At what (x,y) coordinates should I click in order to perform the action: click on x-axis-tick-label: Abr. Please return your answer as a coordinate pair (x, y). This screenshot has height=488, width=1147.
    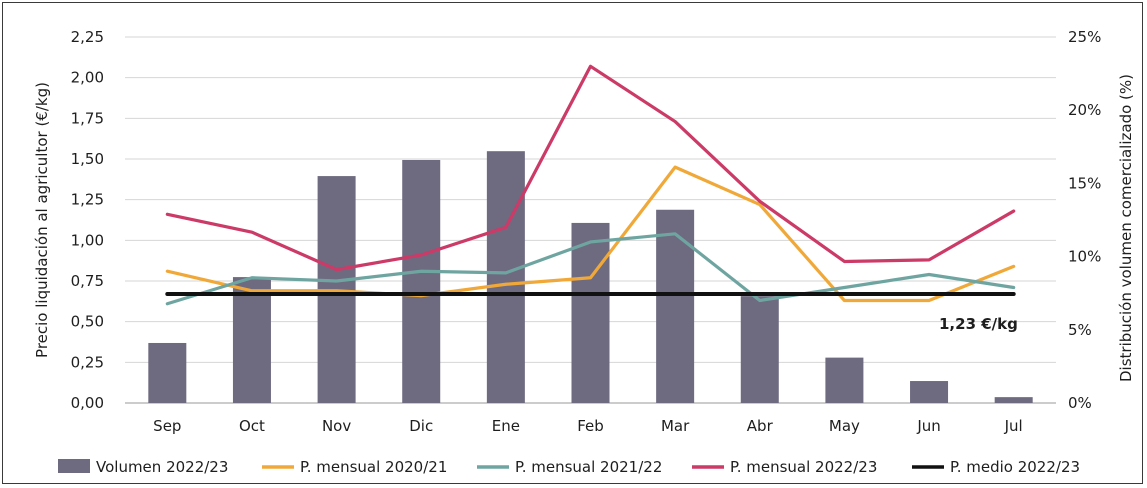
    Looking at the image, I should click on (760, 426).